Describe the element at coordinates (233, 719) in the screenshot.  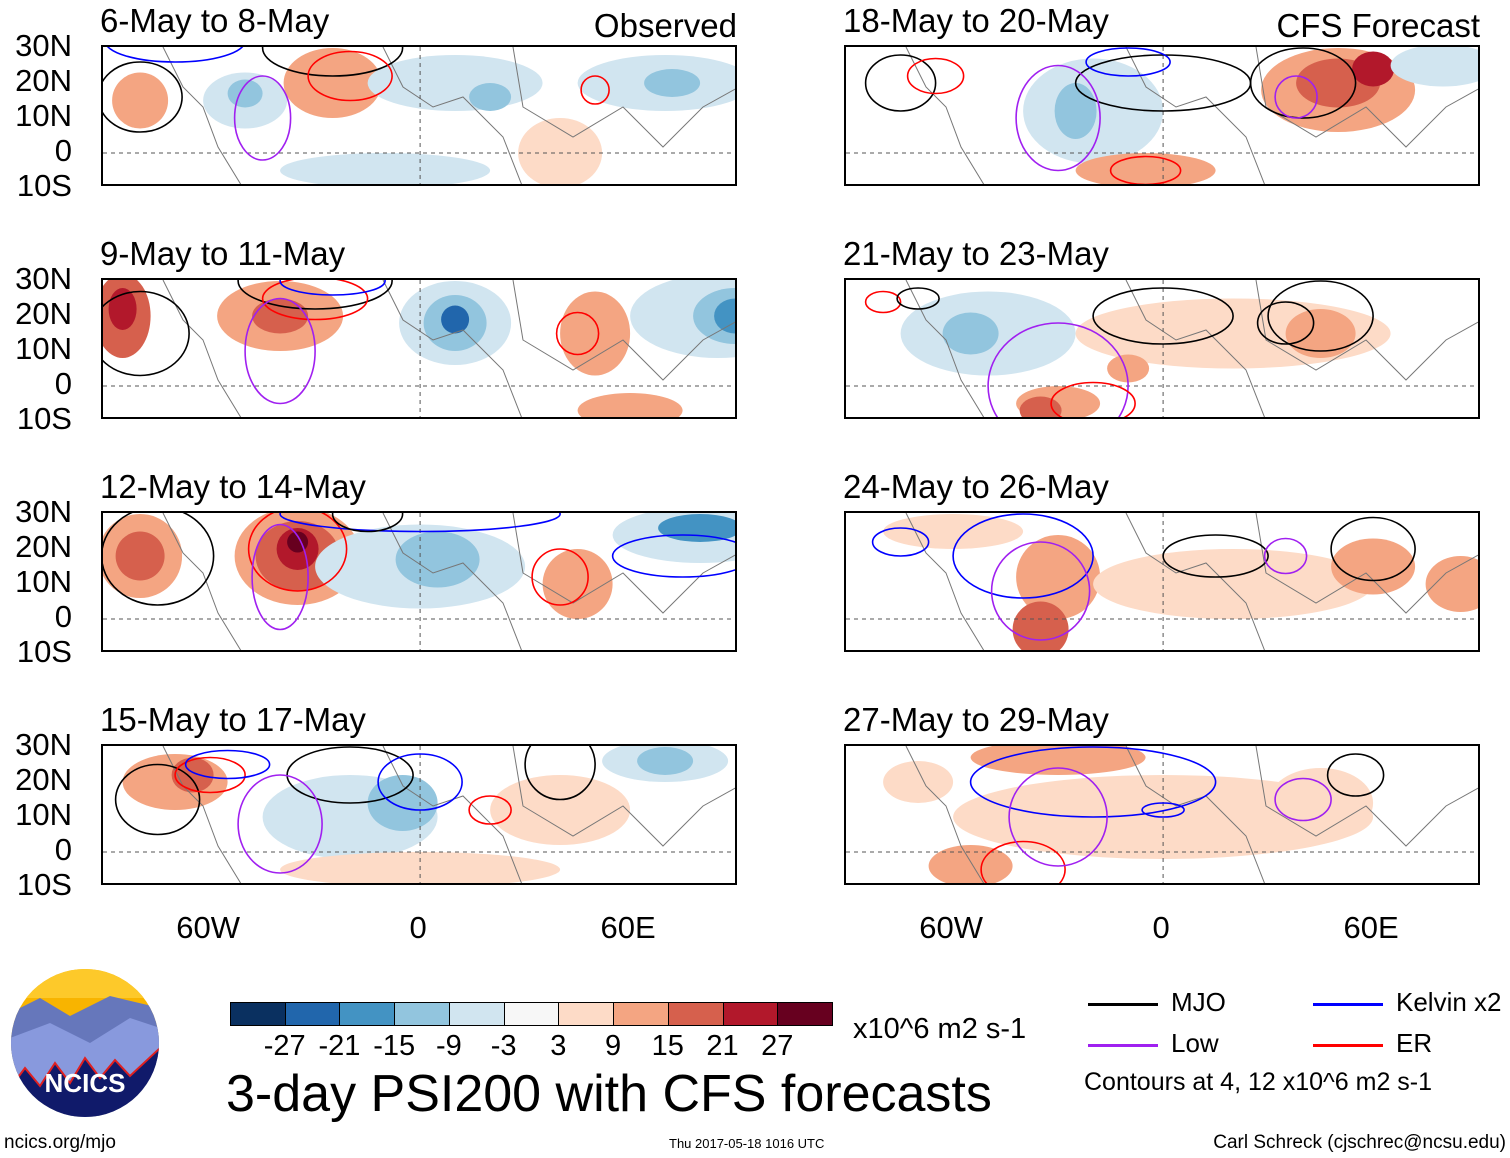
I see `panel-title: 15-May to 17-May` at that location.